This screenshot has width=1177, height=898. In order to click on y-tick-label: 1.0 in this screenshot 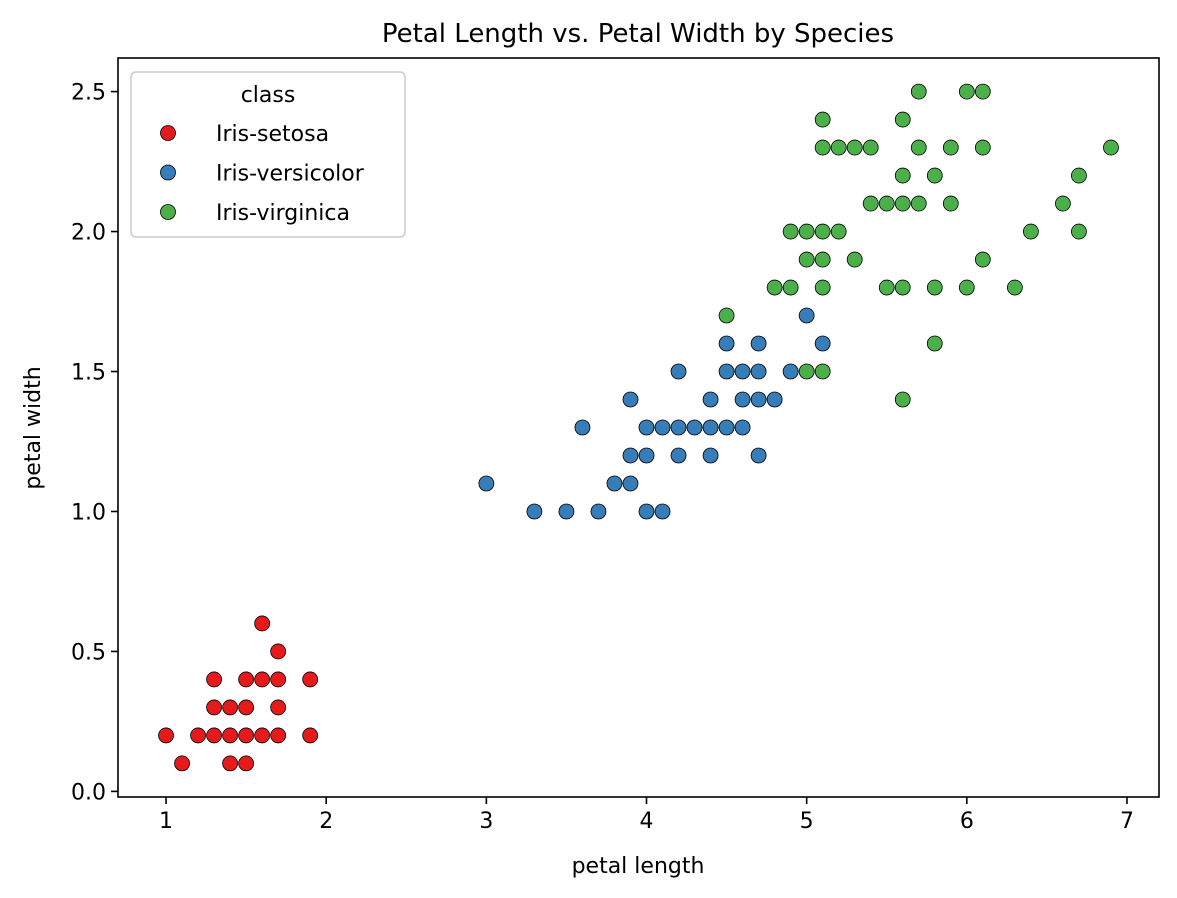, I will do `click(88, 512)`.